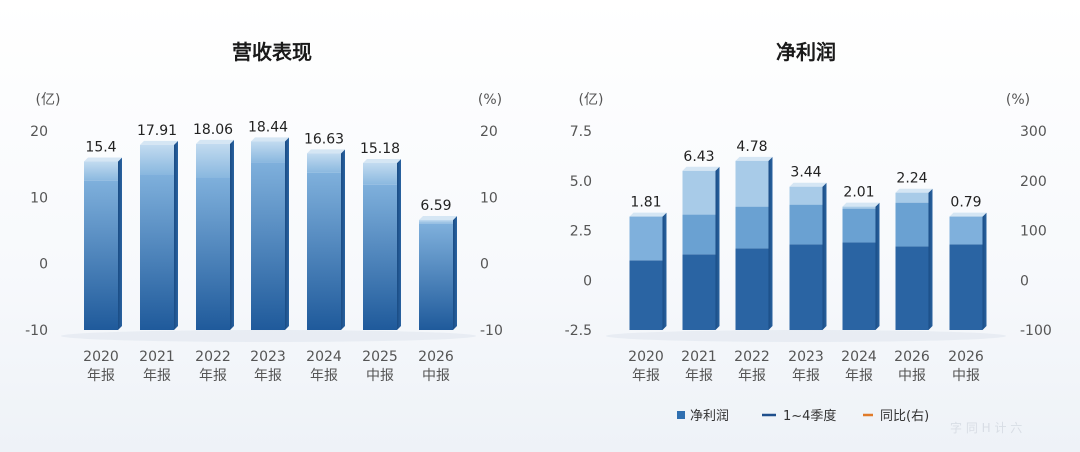  Describe the element at coordinates (809, 416) in the screenshot. I see `legend-label-quarters: 1~4季度` at that location.